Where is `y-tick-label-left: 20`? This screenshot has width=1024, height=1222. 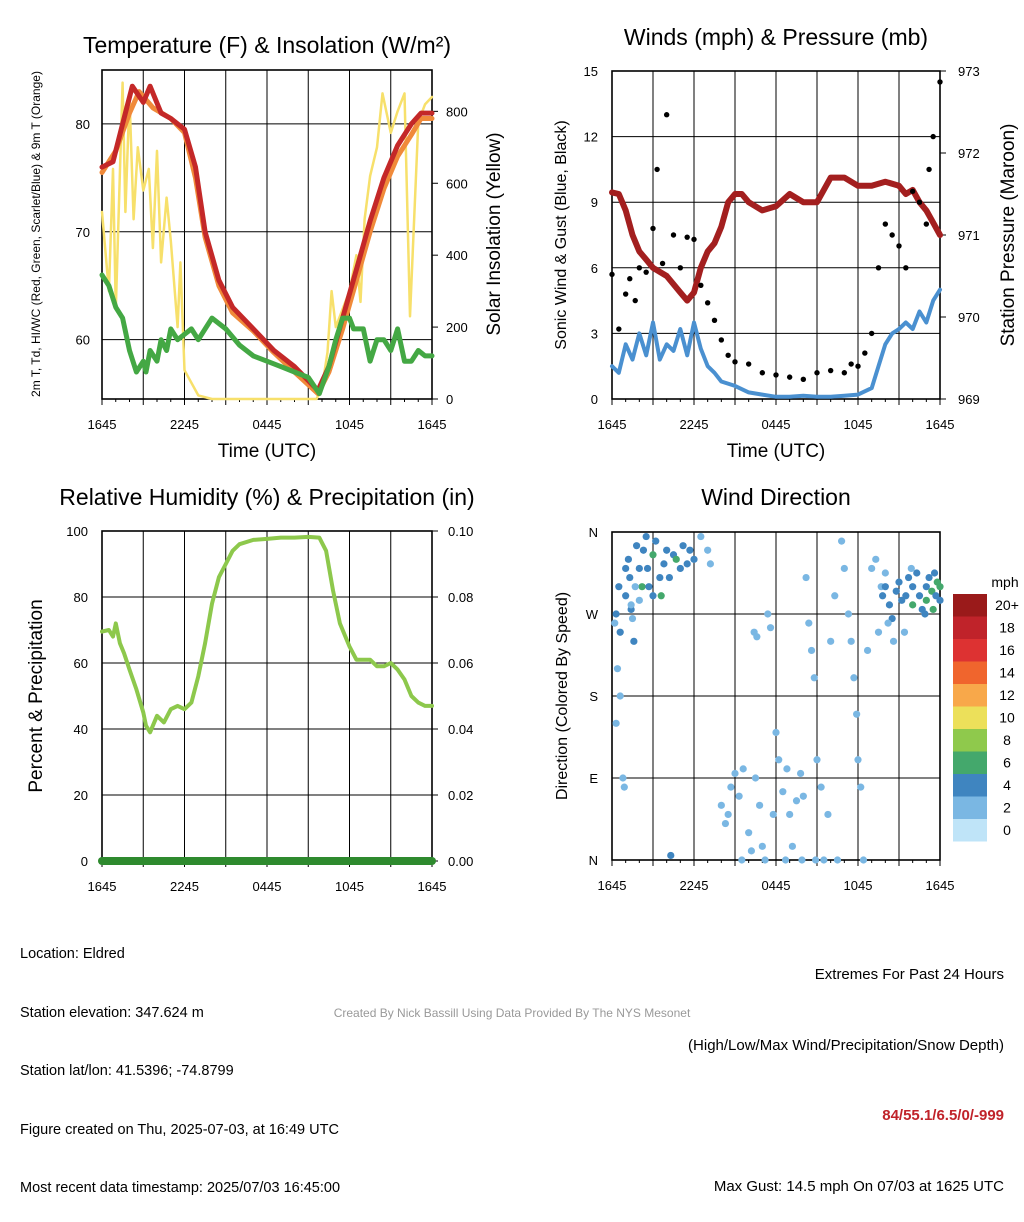
y-tick-label-left: 20 is located at coordinates (81, 795).